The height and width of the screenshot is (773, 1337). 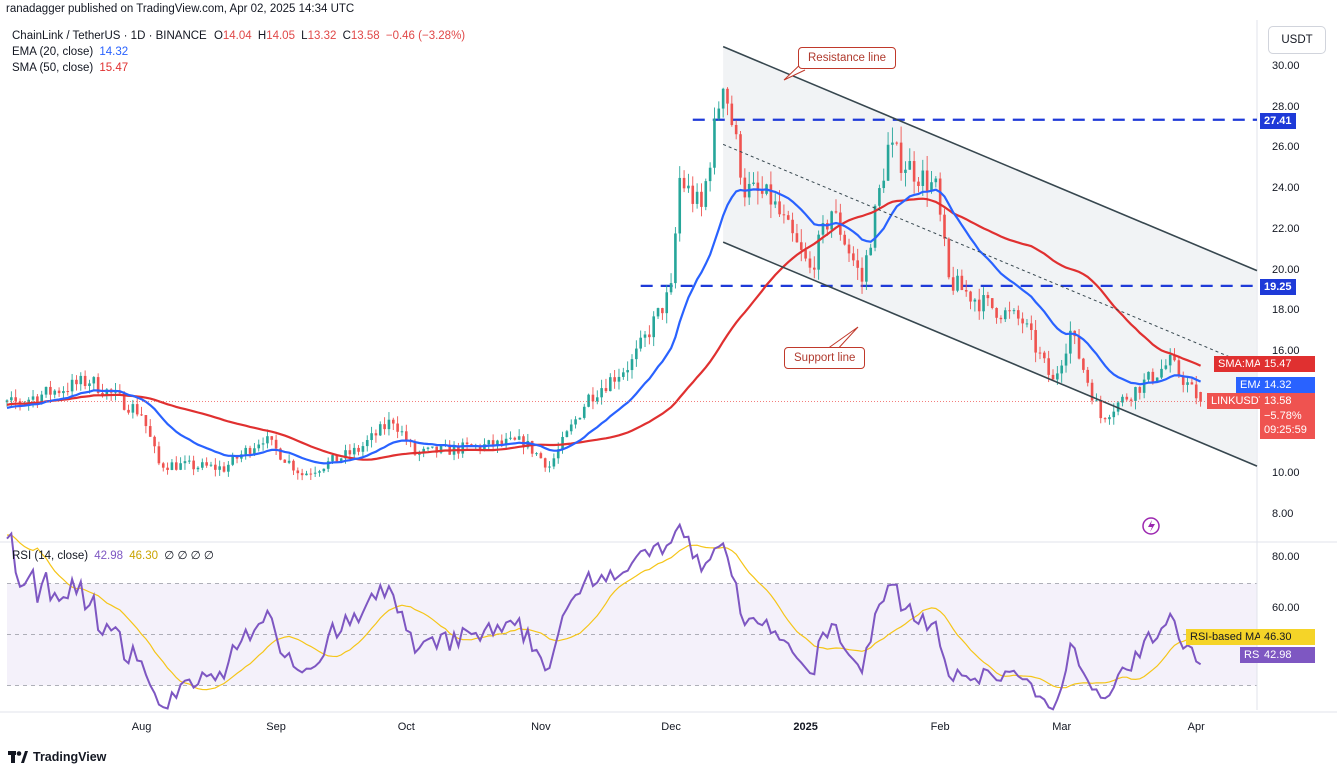 What do you see at coordinates (1240, 364) in the screenshot?
I see `sma-tag-label: SMA:MA` at bounding box center [1240, 364].